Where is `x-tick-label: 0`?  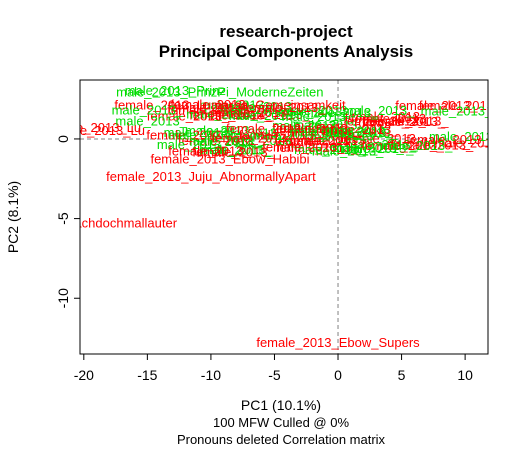 x-tick-label: 0 is located at coordinates (338, 375).